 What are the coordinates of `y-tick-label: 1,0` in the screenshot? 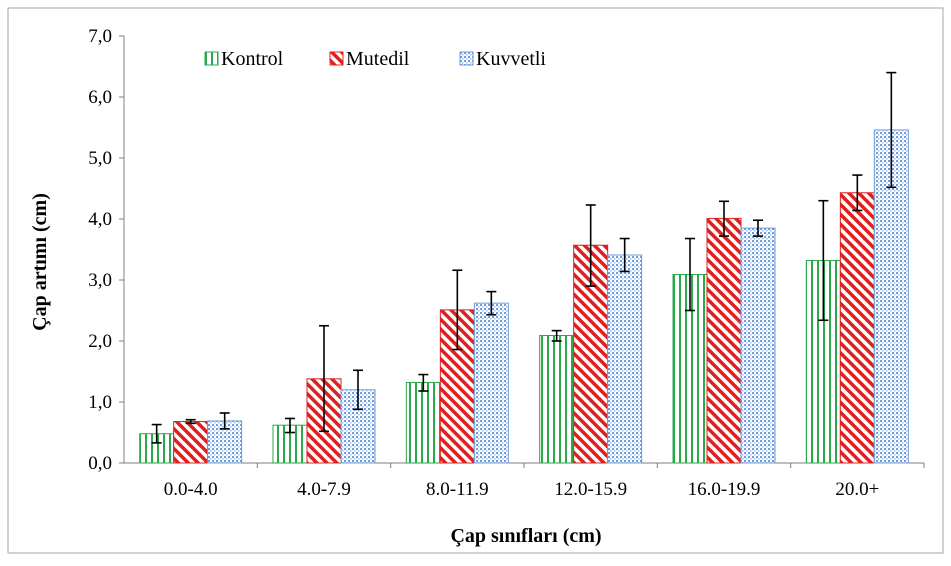 It's located at (100, 402).